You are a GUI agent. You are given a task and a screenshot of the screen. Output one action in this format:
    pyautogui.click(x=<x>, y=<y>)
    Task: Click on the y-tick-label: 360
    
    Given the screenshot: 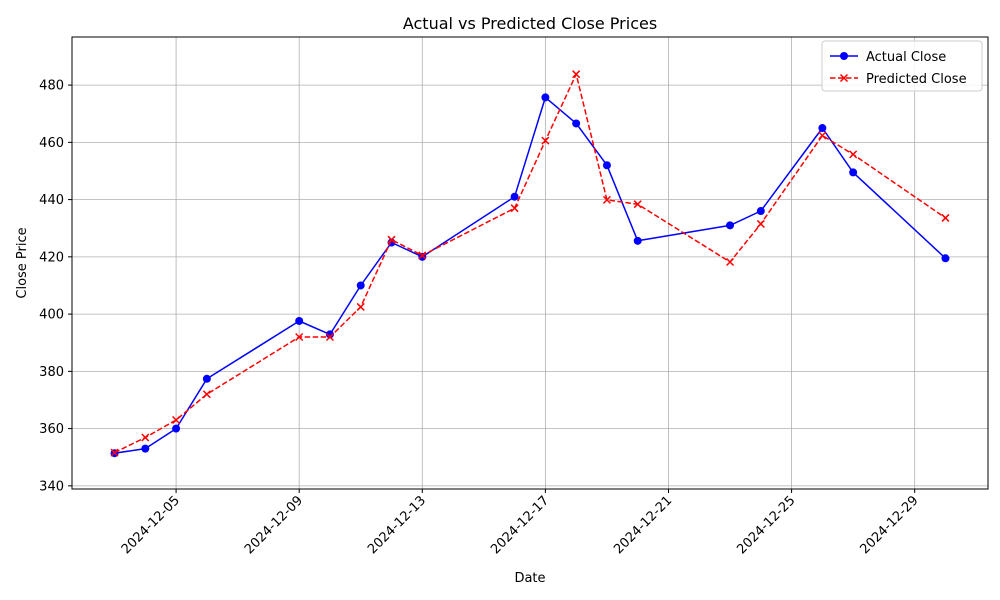 What is the action you would take?
    pyautogui.click(x=51, y=429)
    